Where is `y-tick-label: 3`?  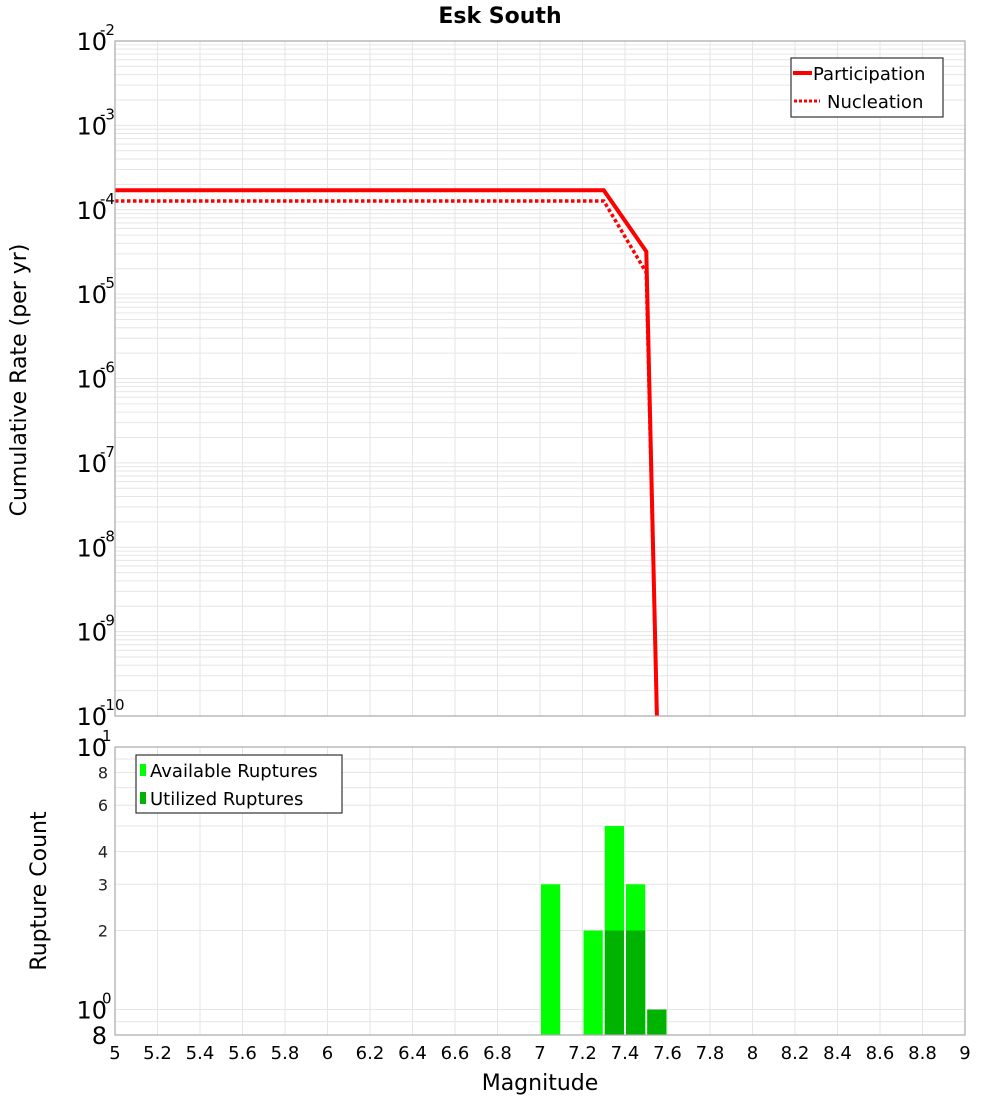 y-tick-label: 3 is located at coordinates (103, 884).